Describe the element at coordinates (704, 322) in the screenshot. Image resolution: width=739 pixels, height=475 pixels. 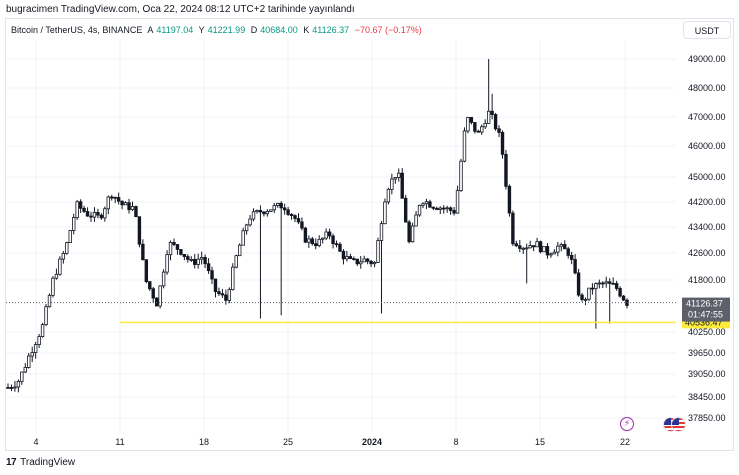
I see `horizontal-line-label: 40536.47` at that location.